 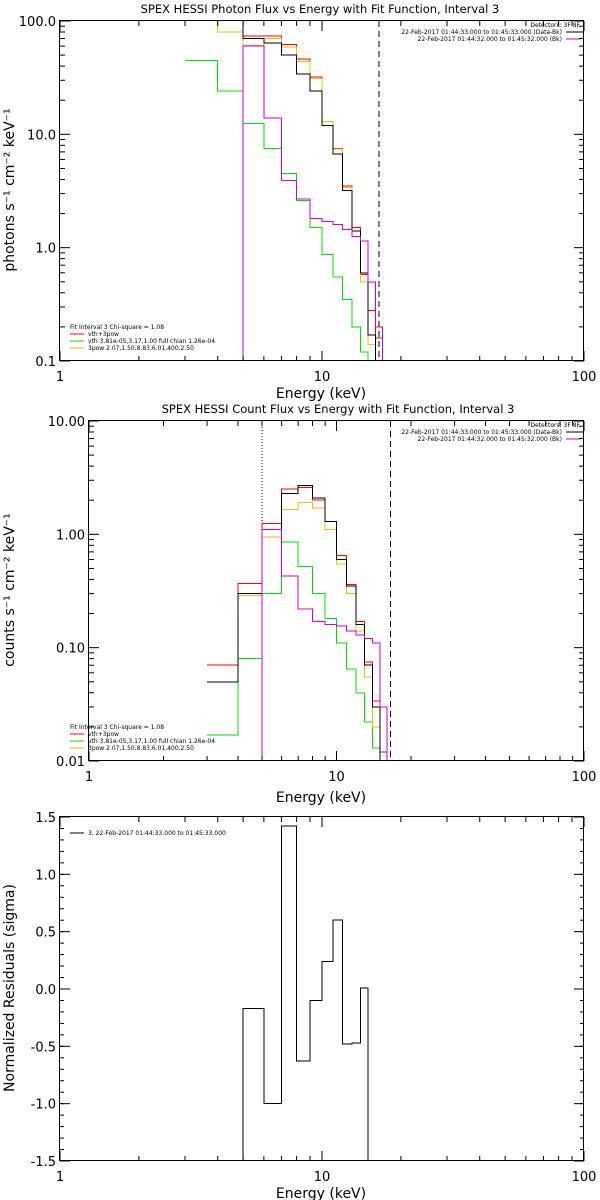 I want to click on count-y-tick-label: 10.00, so click(x=66, y=422).